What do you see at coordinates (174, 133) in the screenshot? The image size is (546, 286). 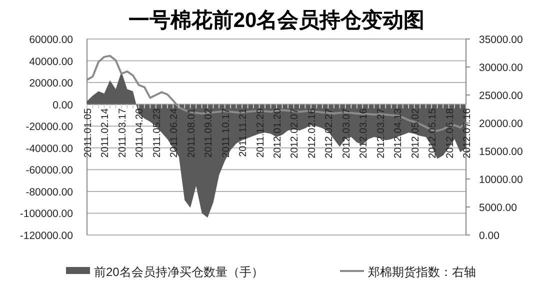 I see `x-tick-label: 2011.06.24` at bounding box center [174, 133].